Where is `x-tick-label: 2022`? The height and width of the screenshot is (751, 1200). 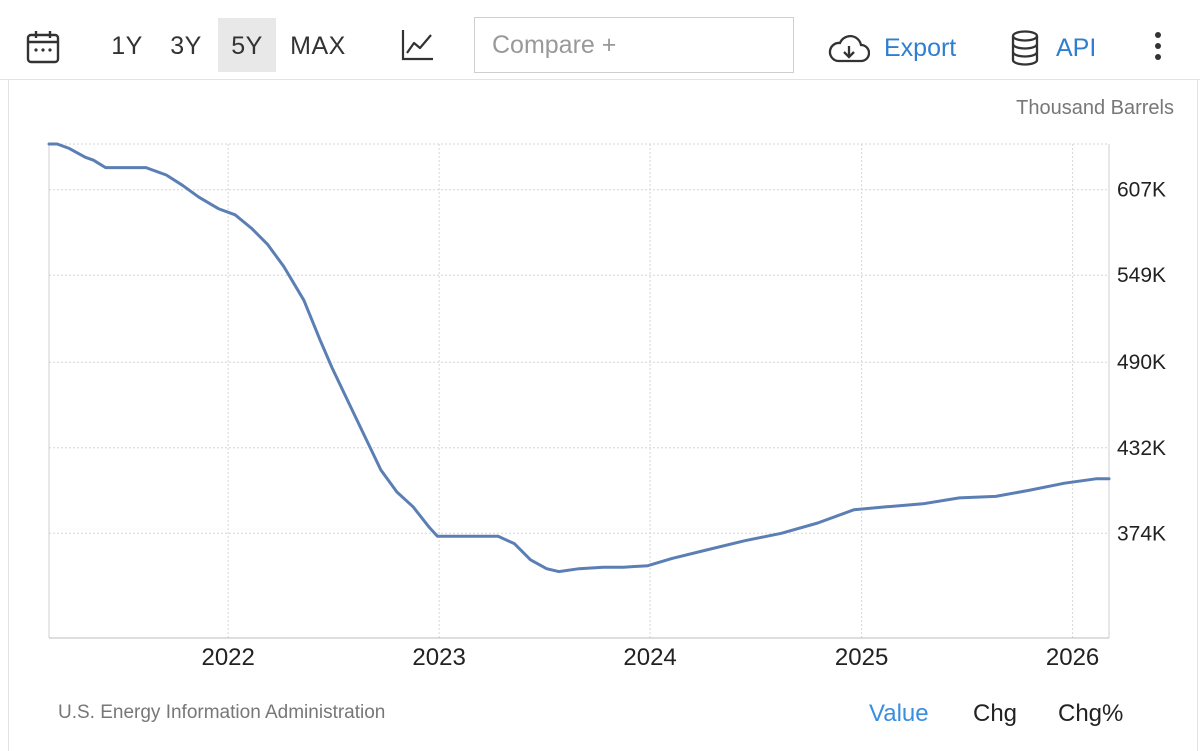 x-tick-label: 2022 is located at coordinates (227, 657).